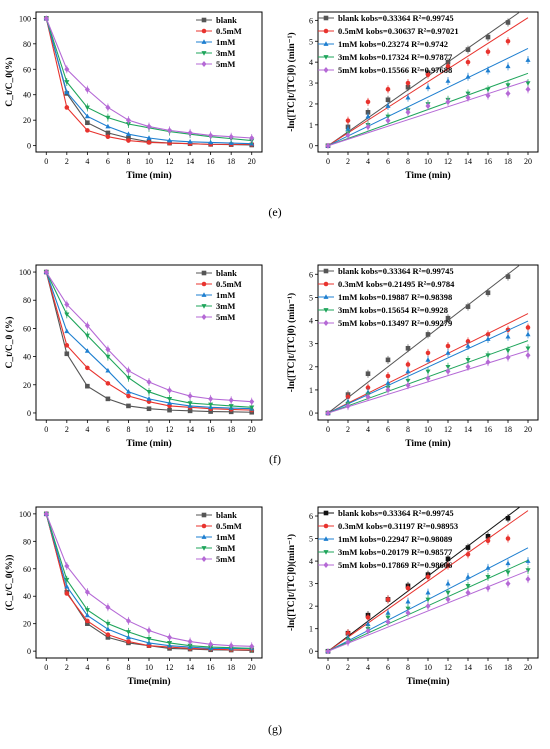 The image size is (550, 749). Describe the element at coordinates (311, 41) in the screenshot. I see `y-tick-label: 5` at that location.